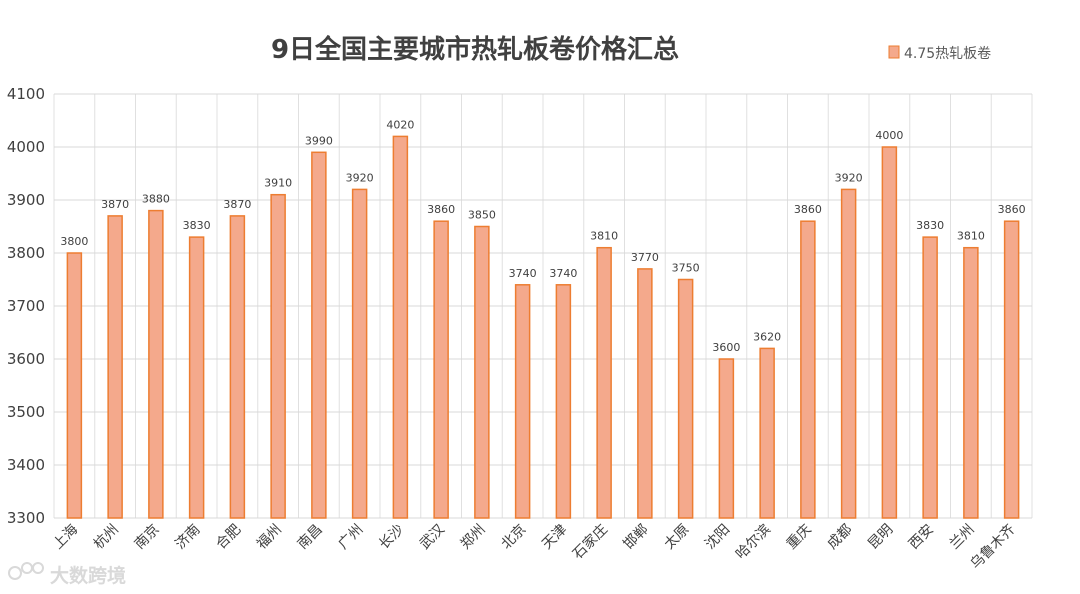 The height and width of the screenshot is (594, 1080). Describe the element at coordinates (889, 332) in the screenshot. I see `bar-昆明` at that location.